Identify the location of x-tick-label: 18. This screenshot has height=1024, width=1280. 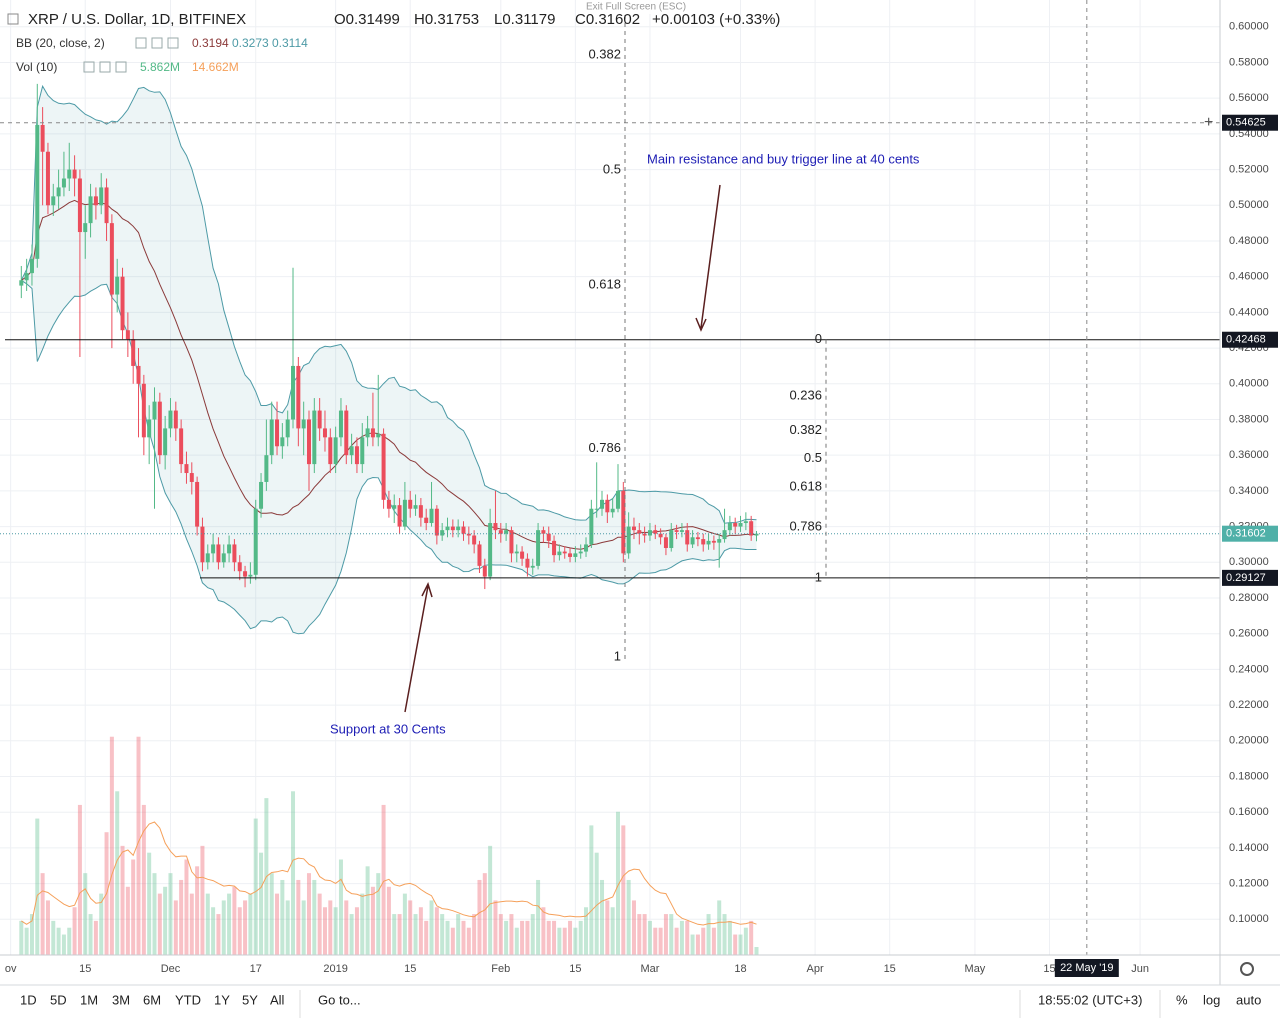
(740, 969).